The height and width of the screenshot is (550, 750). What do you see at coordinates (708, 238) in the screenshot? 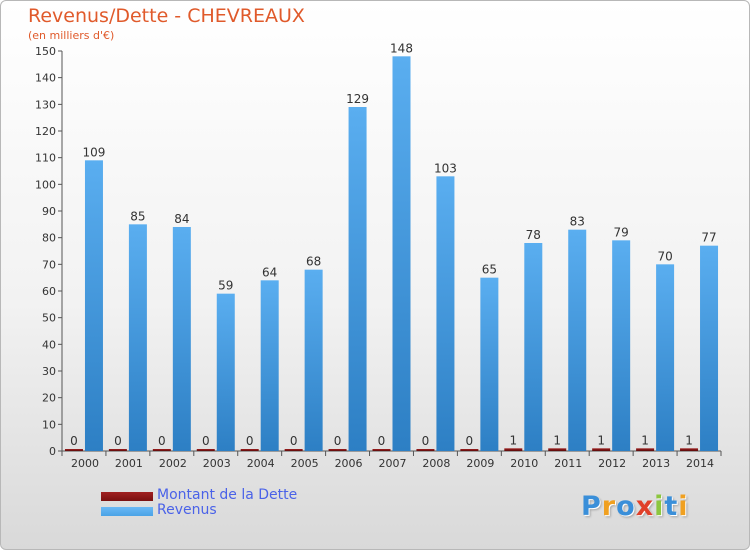
I see `data-label-revenus: 77` at bounding box center [708, 238].